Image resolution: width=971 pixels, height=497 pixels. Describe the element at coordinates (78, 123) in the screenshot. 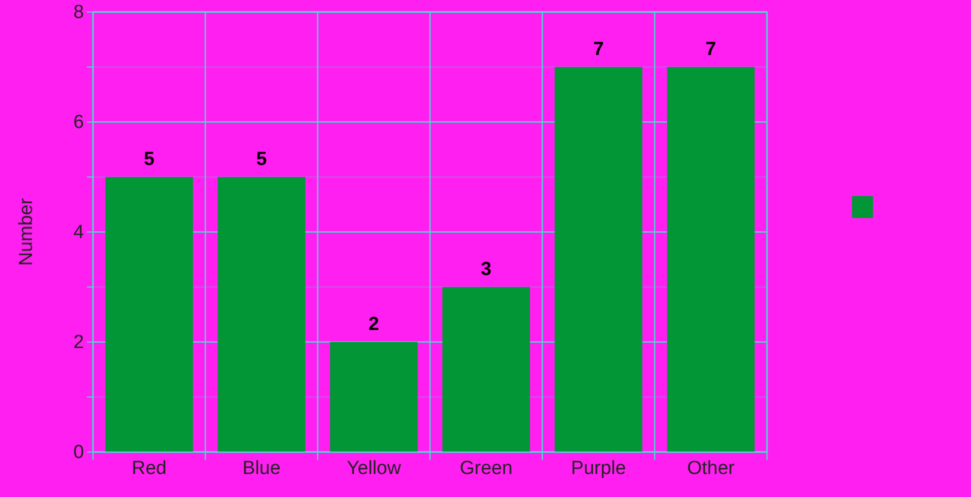

I see `y-tick-label: 6` at that location.